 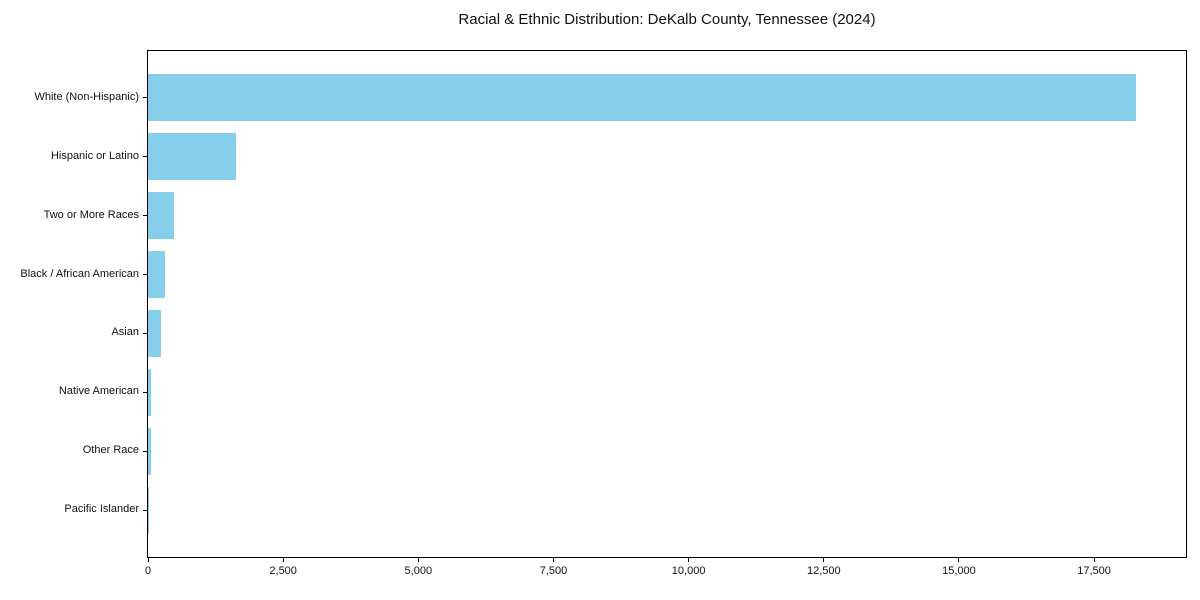 What do you see at coordinates (101, 509) in the screenshot?
I see `y-tick-label-pacific-islander: Pacific Islander` at bounding box center [101, 509].